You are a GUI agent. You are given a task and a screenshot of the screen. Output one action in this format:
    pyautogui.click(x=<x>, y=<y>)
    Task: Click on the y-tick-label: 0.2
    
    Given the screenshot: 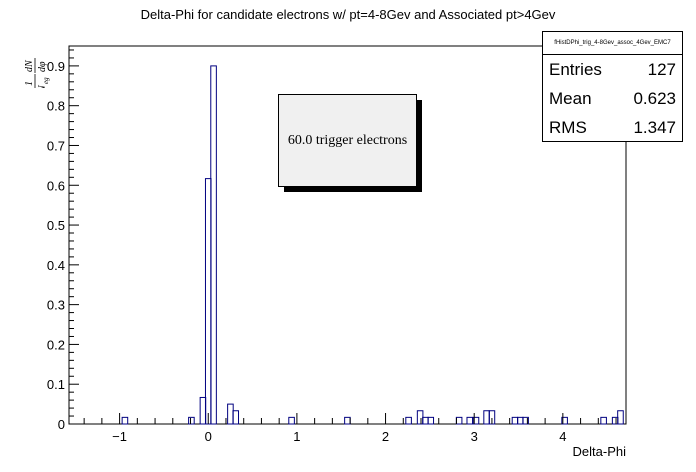 What is the action you would take?
    pyautogui.click(x=56, y=344)
    